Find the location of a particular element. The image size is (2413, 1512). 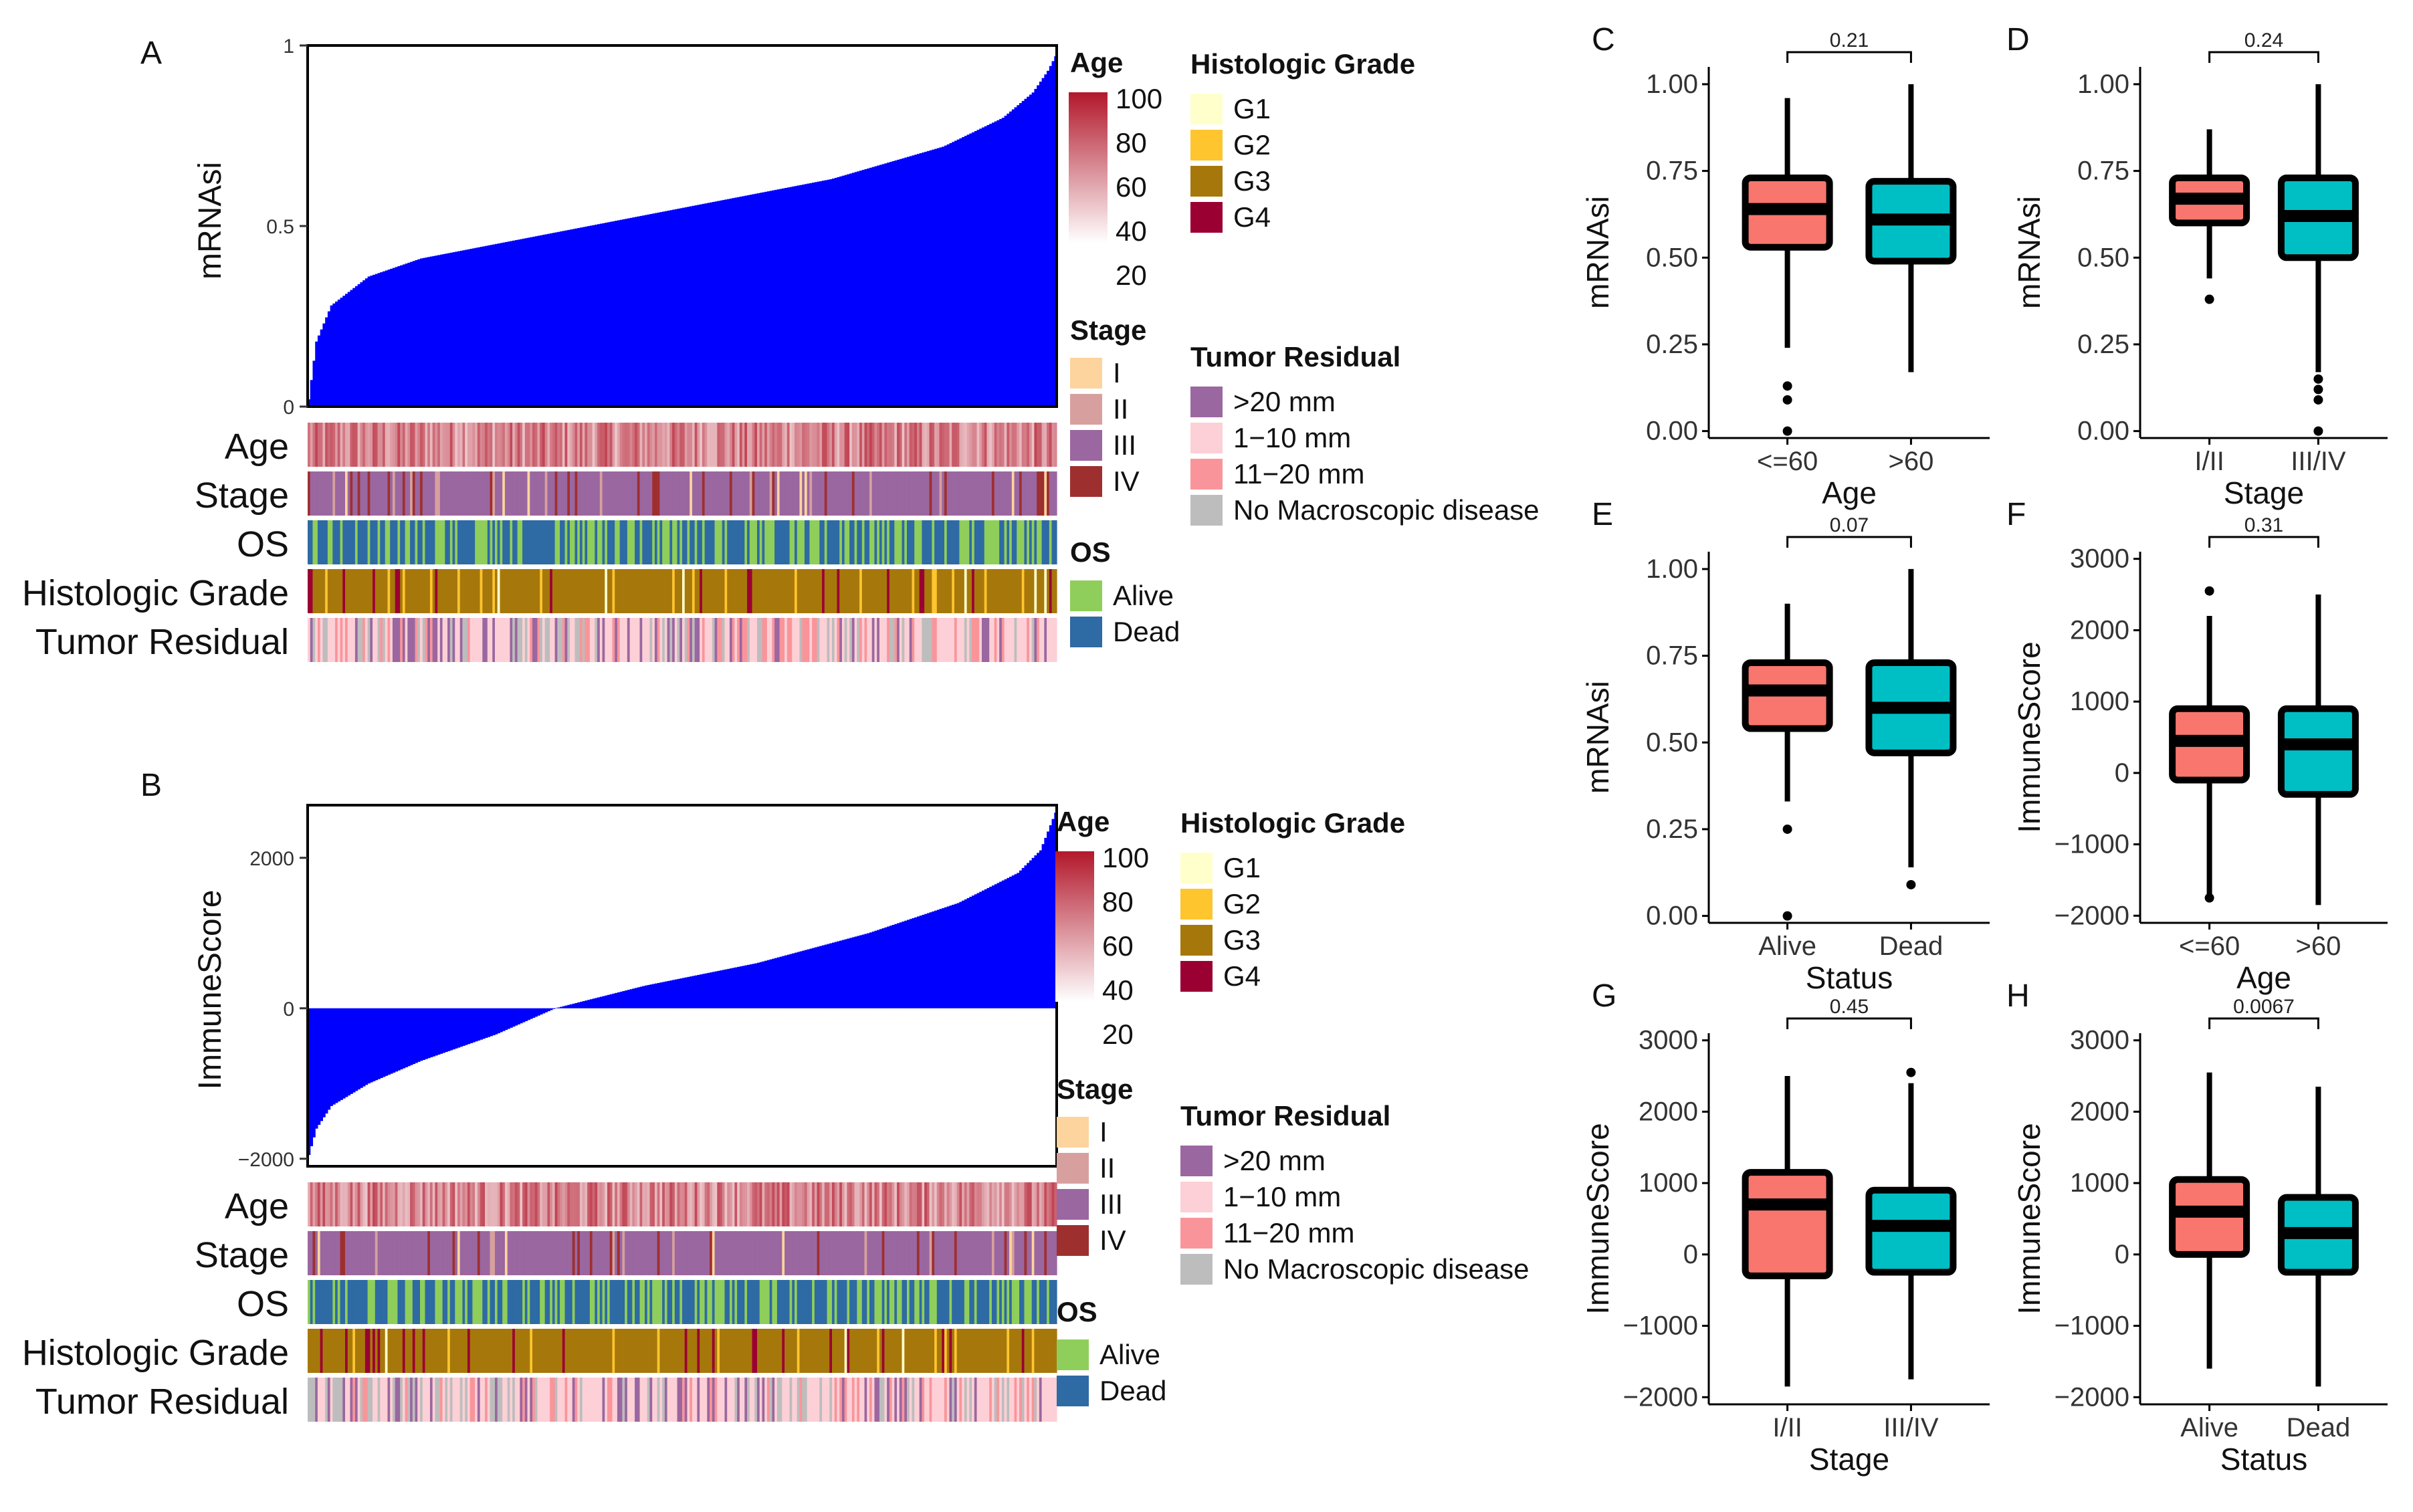

legend-label: I is located at coordinates (1117, 373).